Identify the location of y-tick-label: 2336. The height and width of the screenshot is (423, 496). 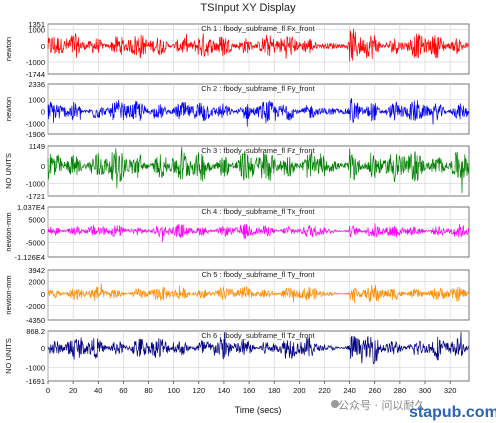
(36, 84).